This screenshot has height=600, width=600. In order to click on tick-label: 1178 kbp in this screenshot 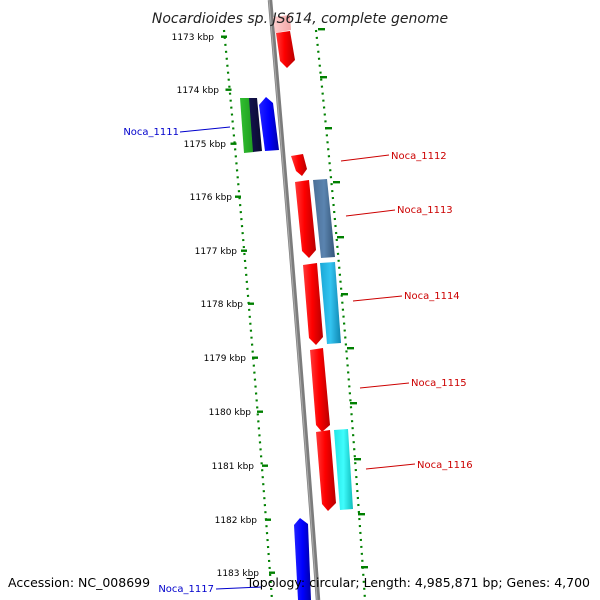, I will do `click(222, 305)`.